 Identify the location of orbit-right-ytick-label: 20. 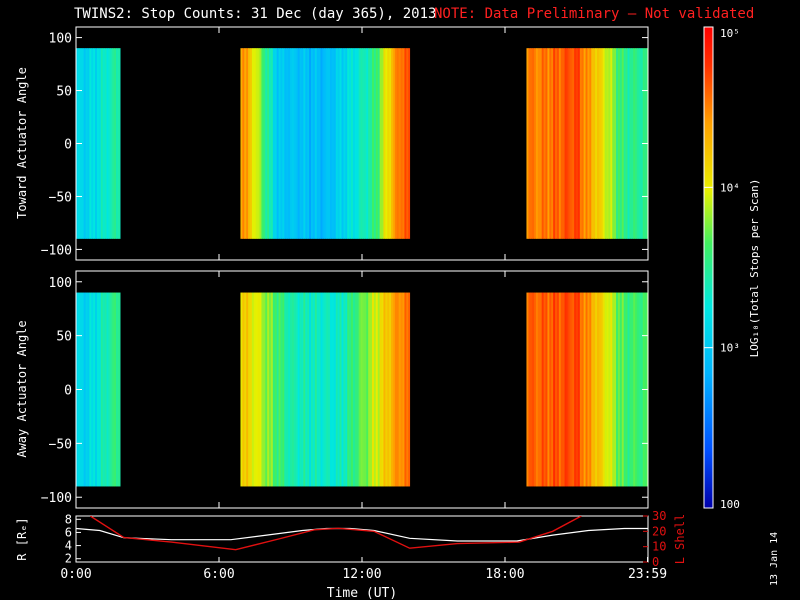
(659, 531).